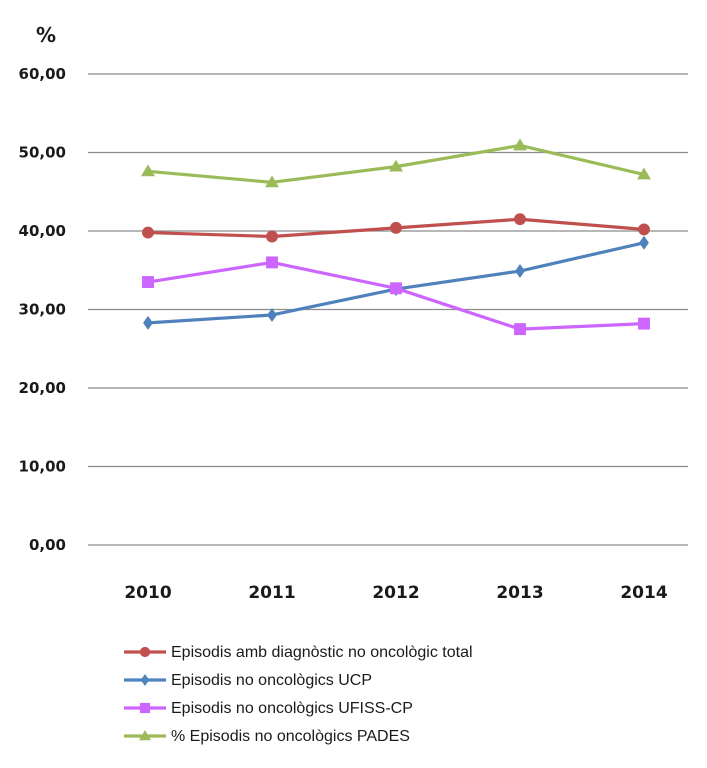 The width and height of the screenshot is (707, 768). What do you see at coordinates (42, 153) in the screenshot?
I see `y-tick-label: 50,00` at bounding box center [42, 153].